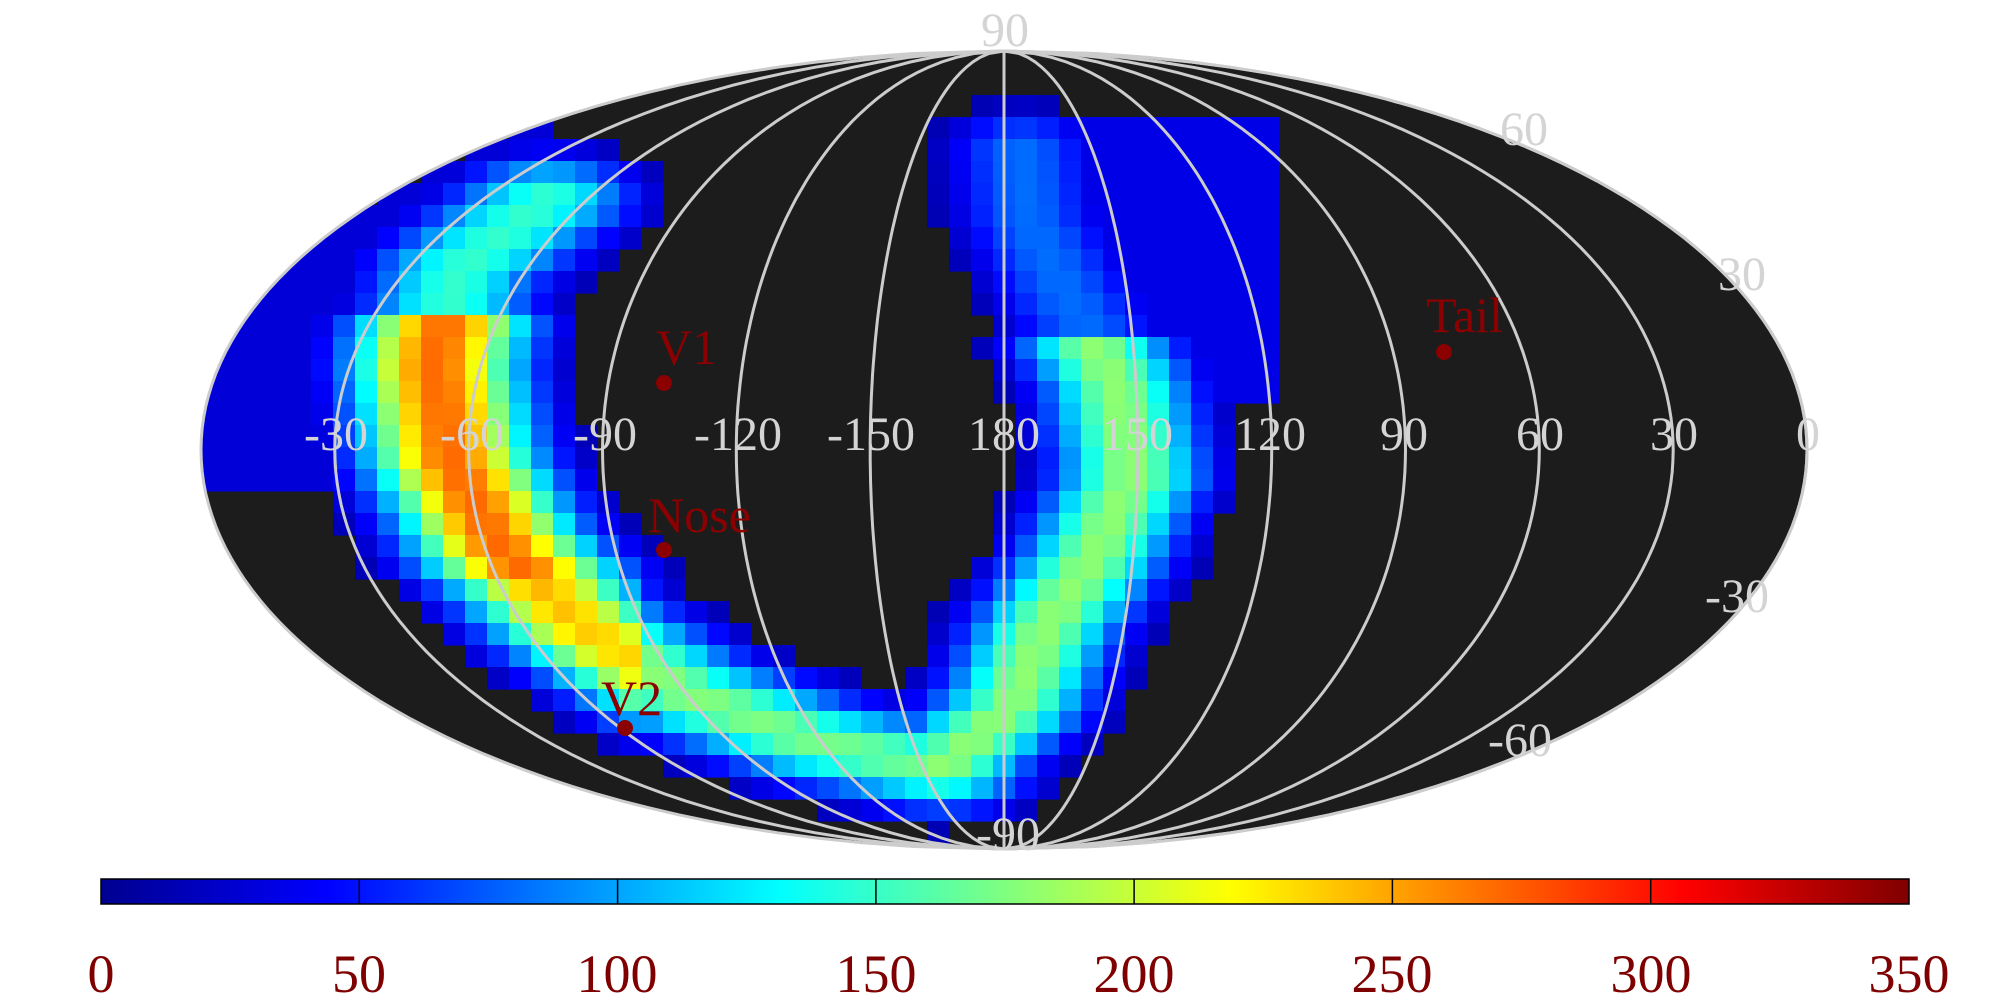 The width and height of the screenshot is (2000, 1000). What do you see at coordinates (336, 434) in the screenshot?
I see `lon-label: -30` at bounding box center [336, 434].